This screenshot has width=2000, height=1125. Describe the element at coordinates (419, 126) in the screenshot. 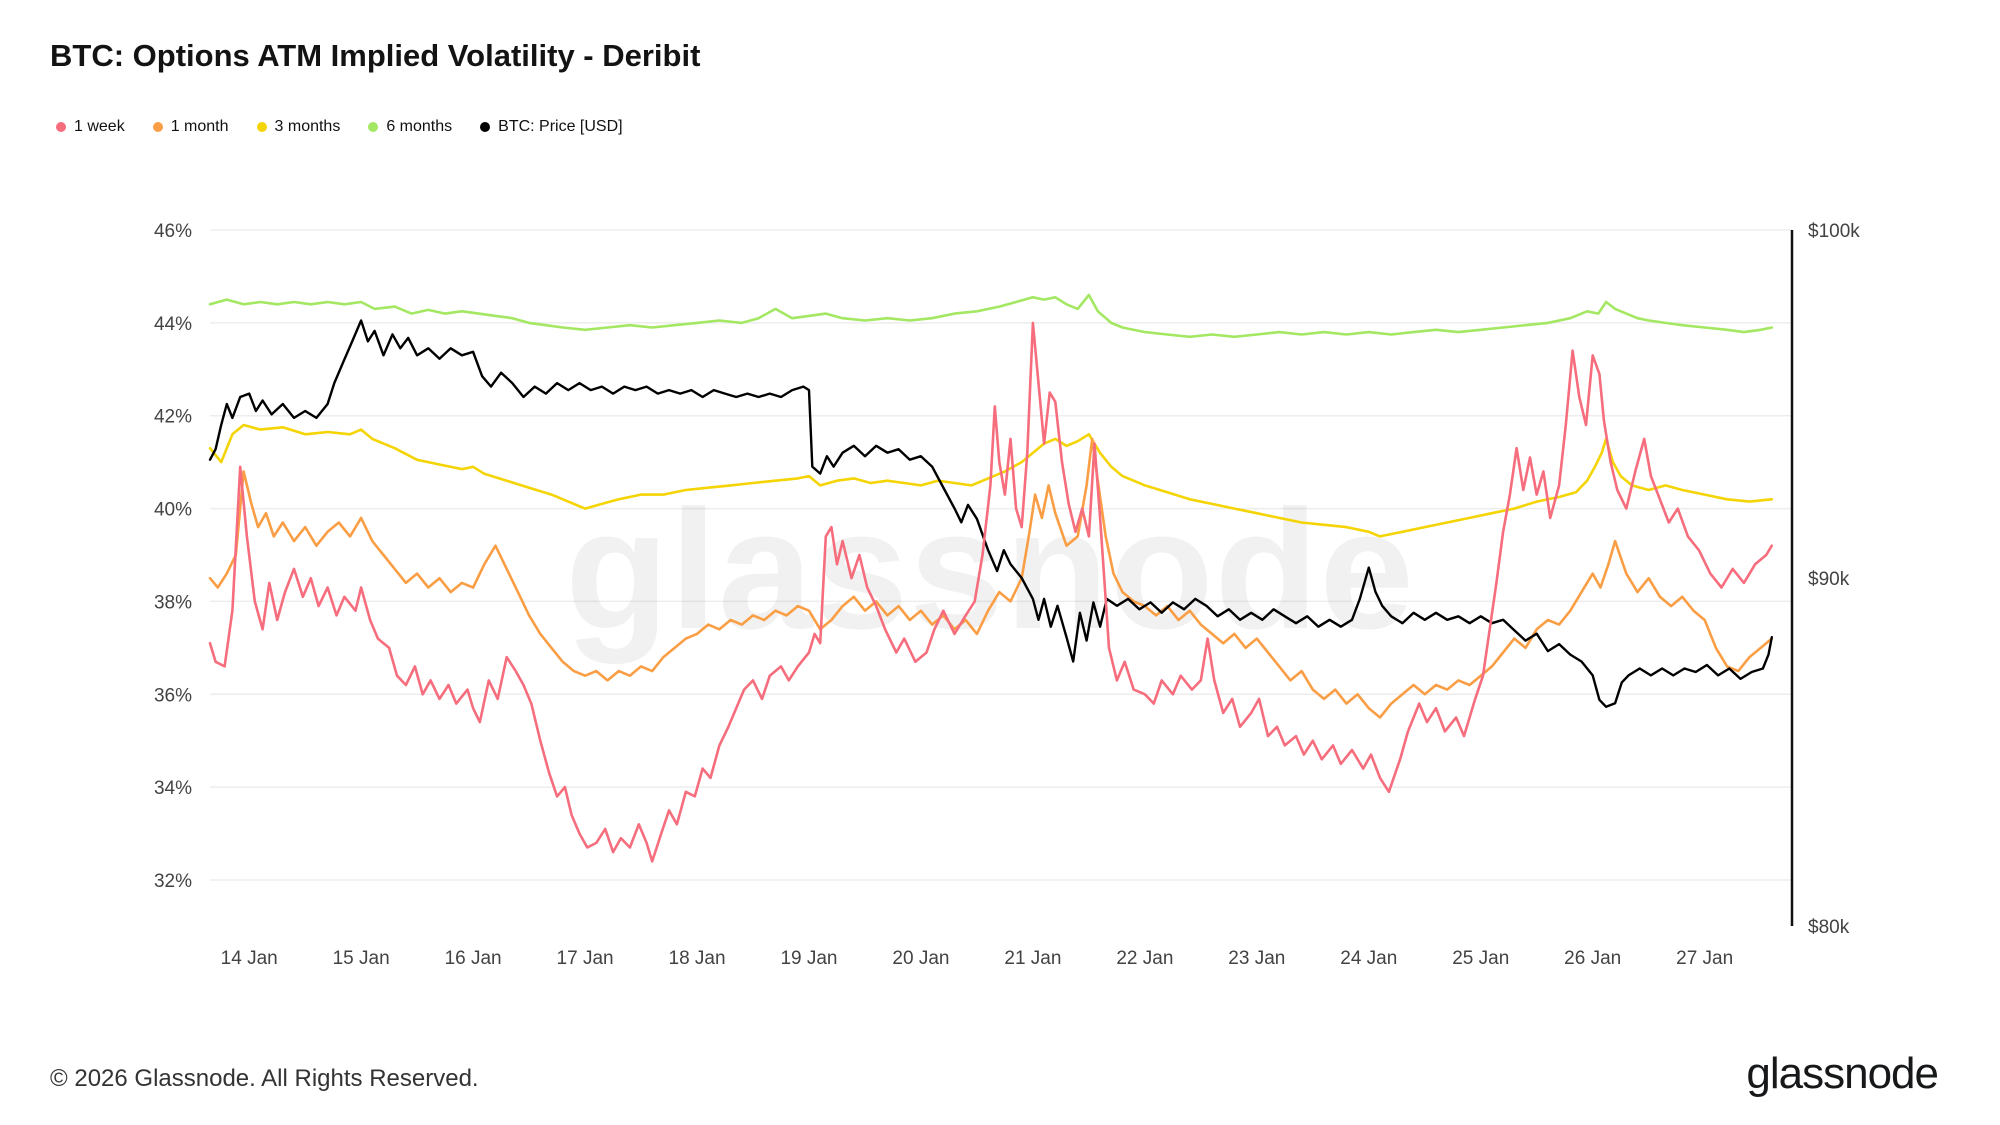

I see `legend-label-6-months: 6 months` at that location.